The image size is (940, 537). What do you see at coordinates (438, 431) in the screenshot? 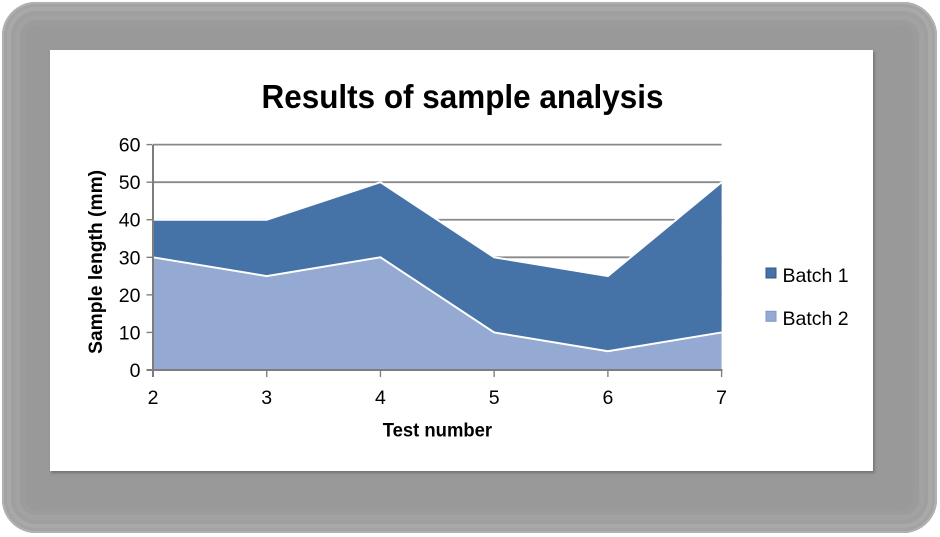
I see `svg-text: Test number` at bounding box center [438, 431].